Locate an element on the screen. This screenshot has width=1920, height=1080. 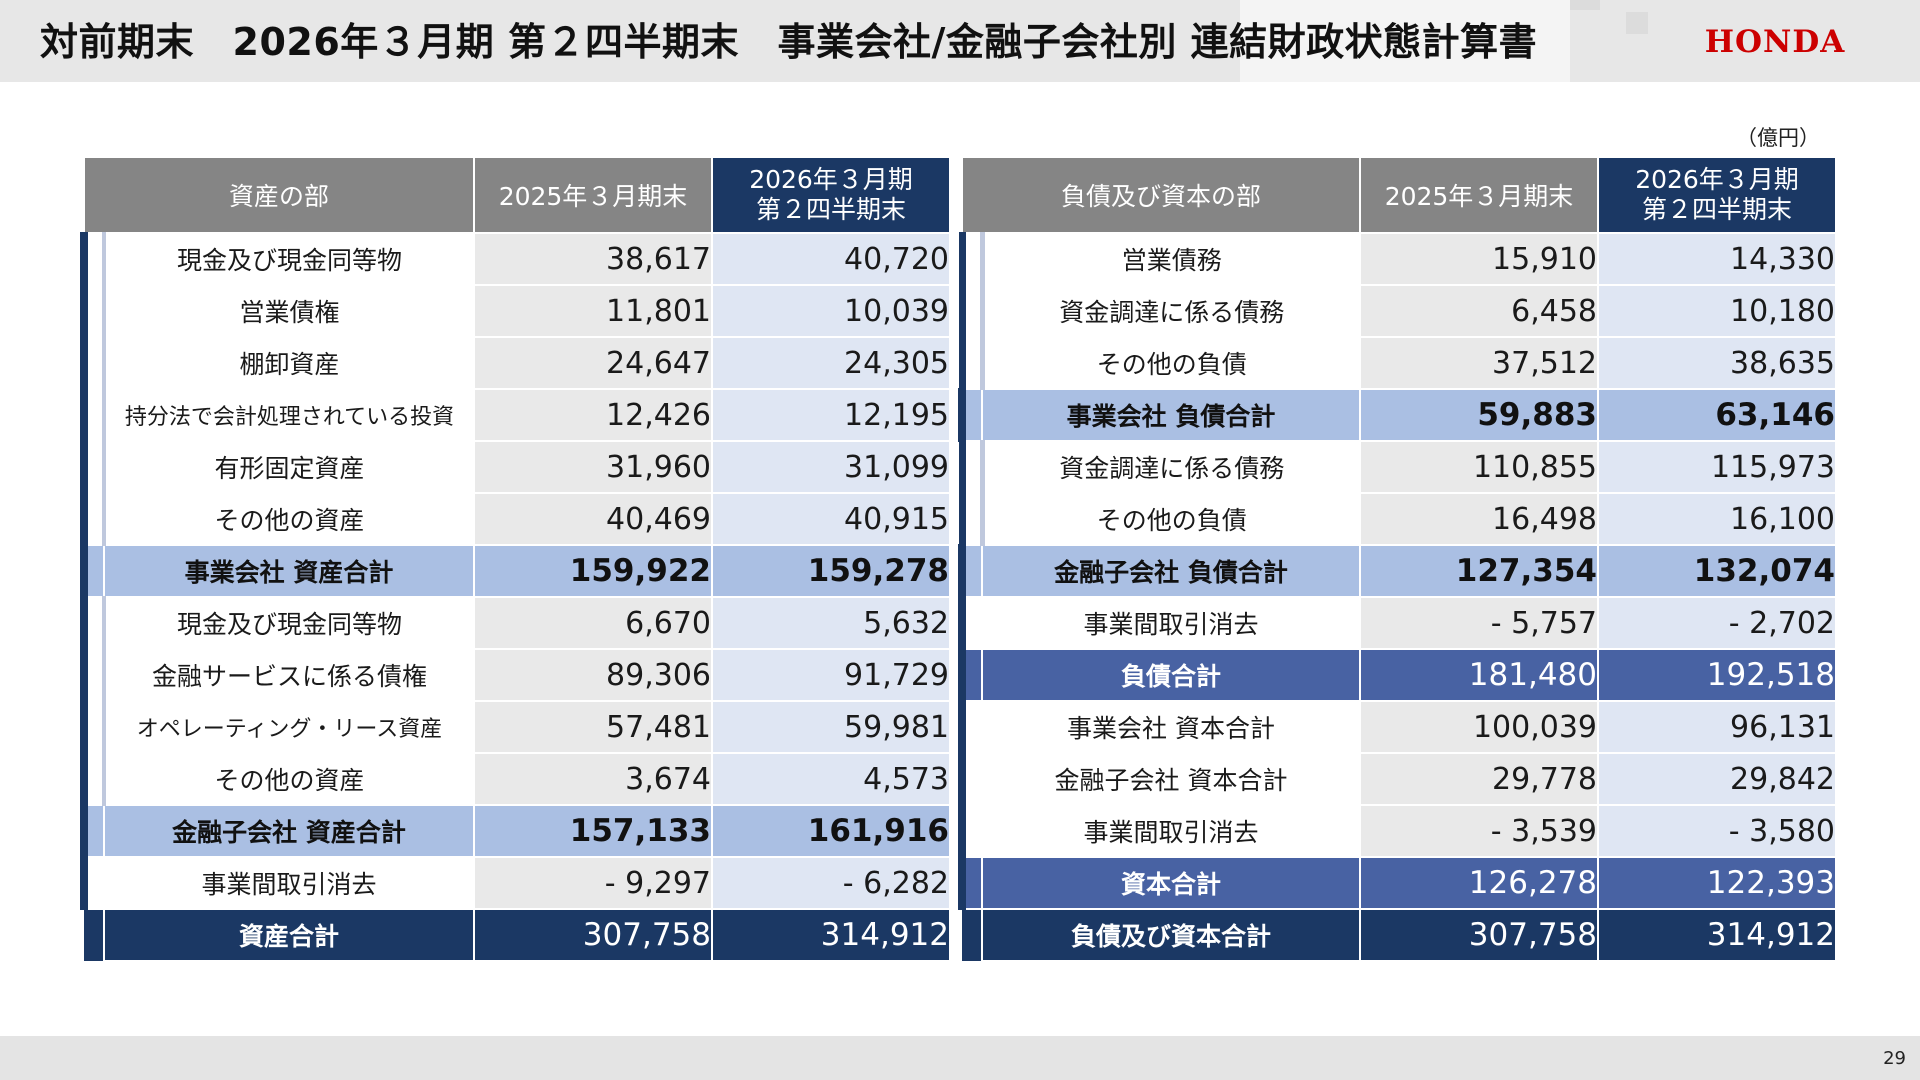
value-cur: - 3,580 is located at coordinates (1717, 831).